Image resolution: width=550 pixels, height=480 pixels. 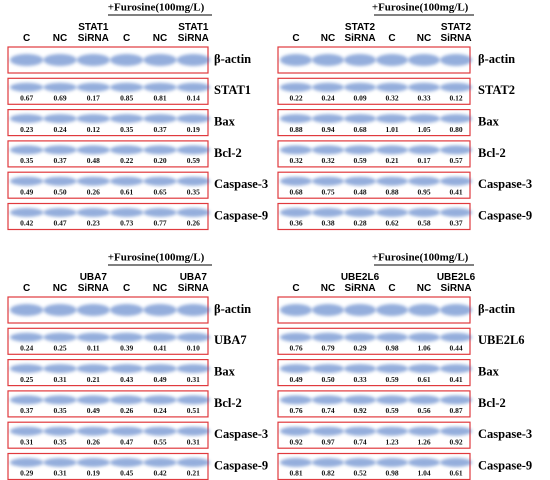 What do you see at coordinates (230, 340) in the screenshot?
I see `protein-label: UBA7` at bounding box center [230, 340].